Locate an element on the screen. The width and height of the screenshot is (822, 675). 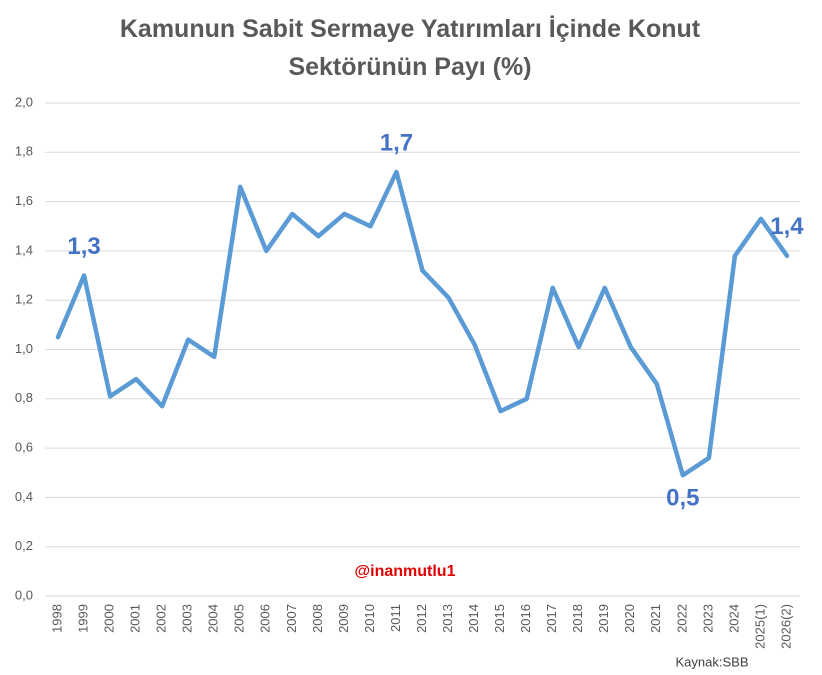
data-label: 1,7 is located at coordinates (396, 142).